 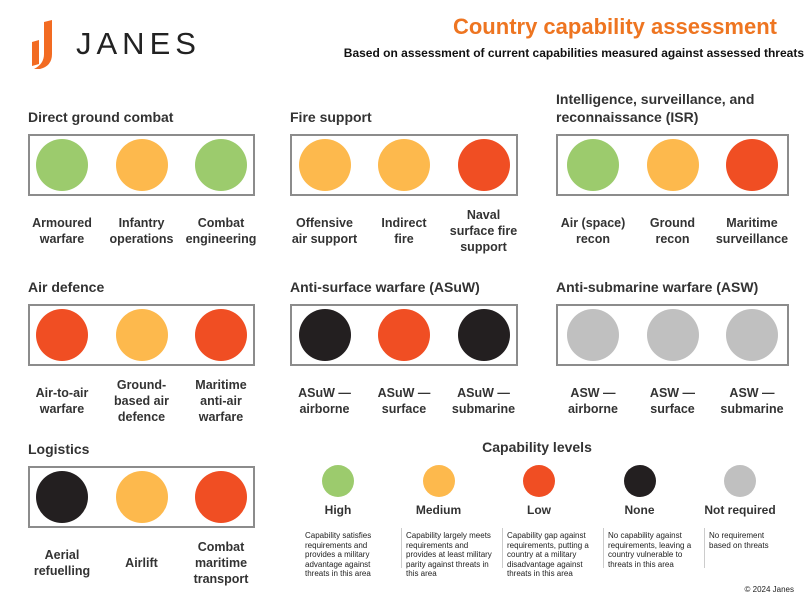 What do you see at coordinates (593, 231) in the screenshot?
I see `capability-label: Air (space) recon` at bounding box center [593, 231].